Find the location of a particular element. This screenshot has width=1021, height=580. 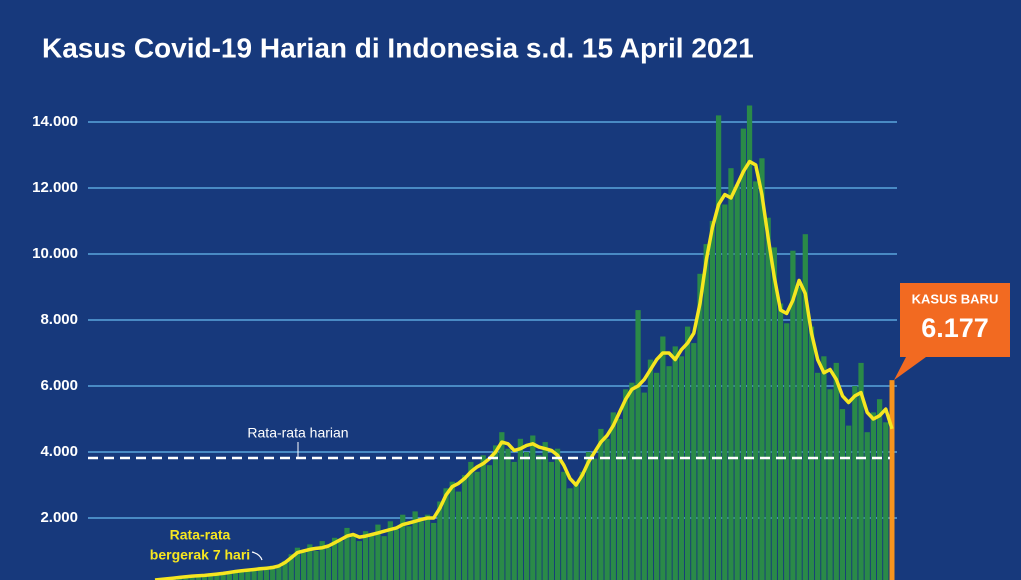

y-tick-label: 12.000 is located at coordinates (55, 187).